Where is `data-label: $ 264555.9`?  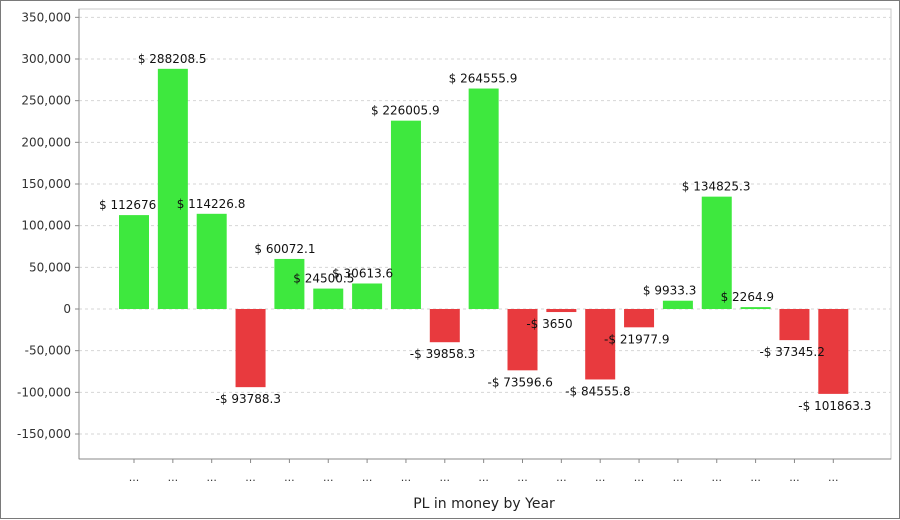 data-label: $ 264555.9 is located at coordinates (483, 79).